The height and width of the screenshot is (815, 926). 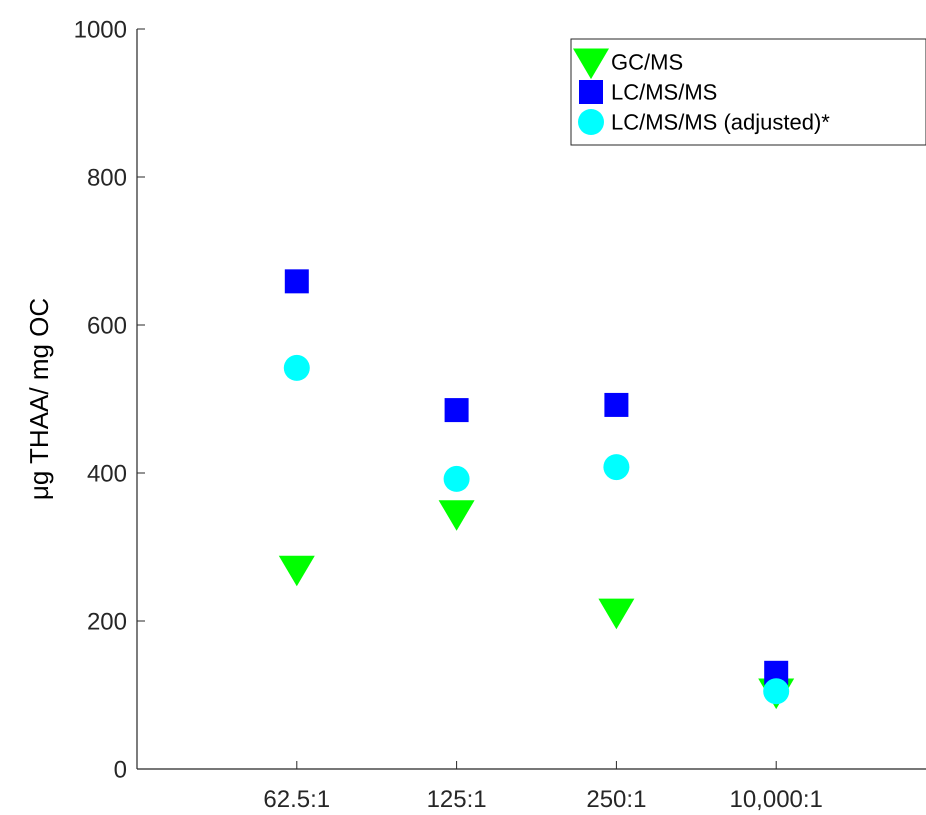 I want to click on y-tick-label: 0, so click(x=120, y=770).